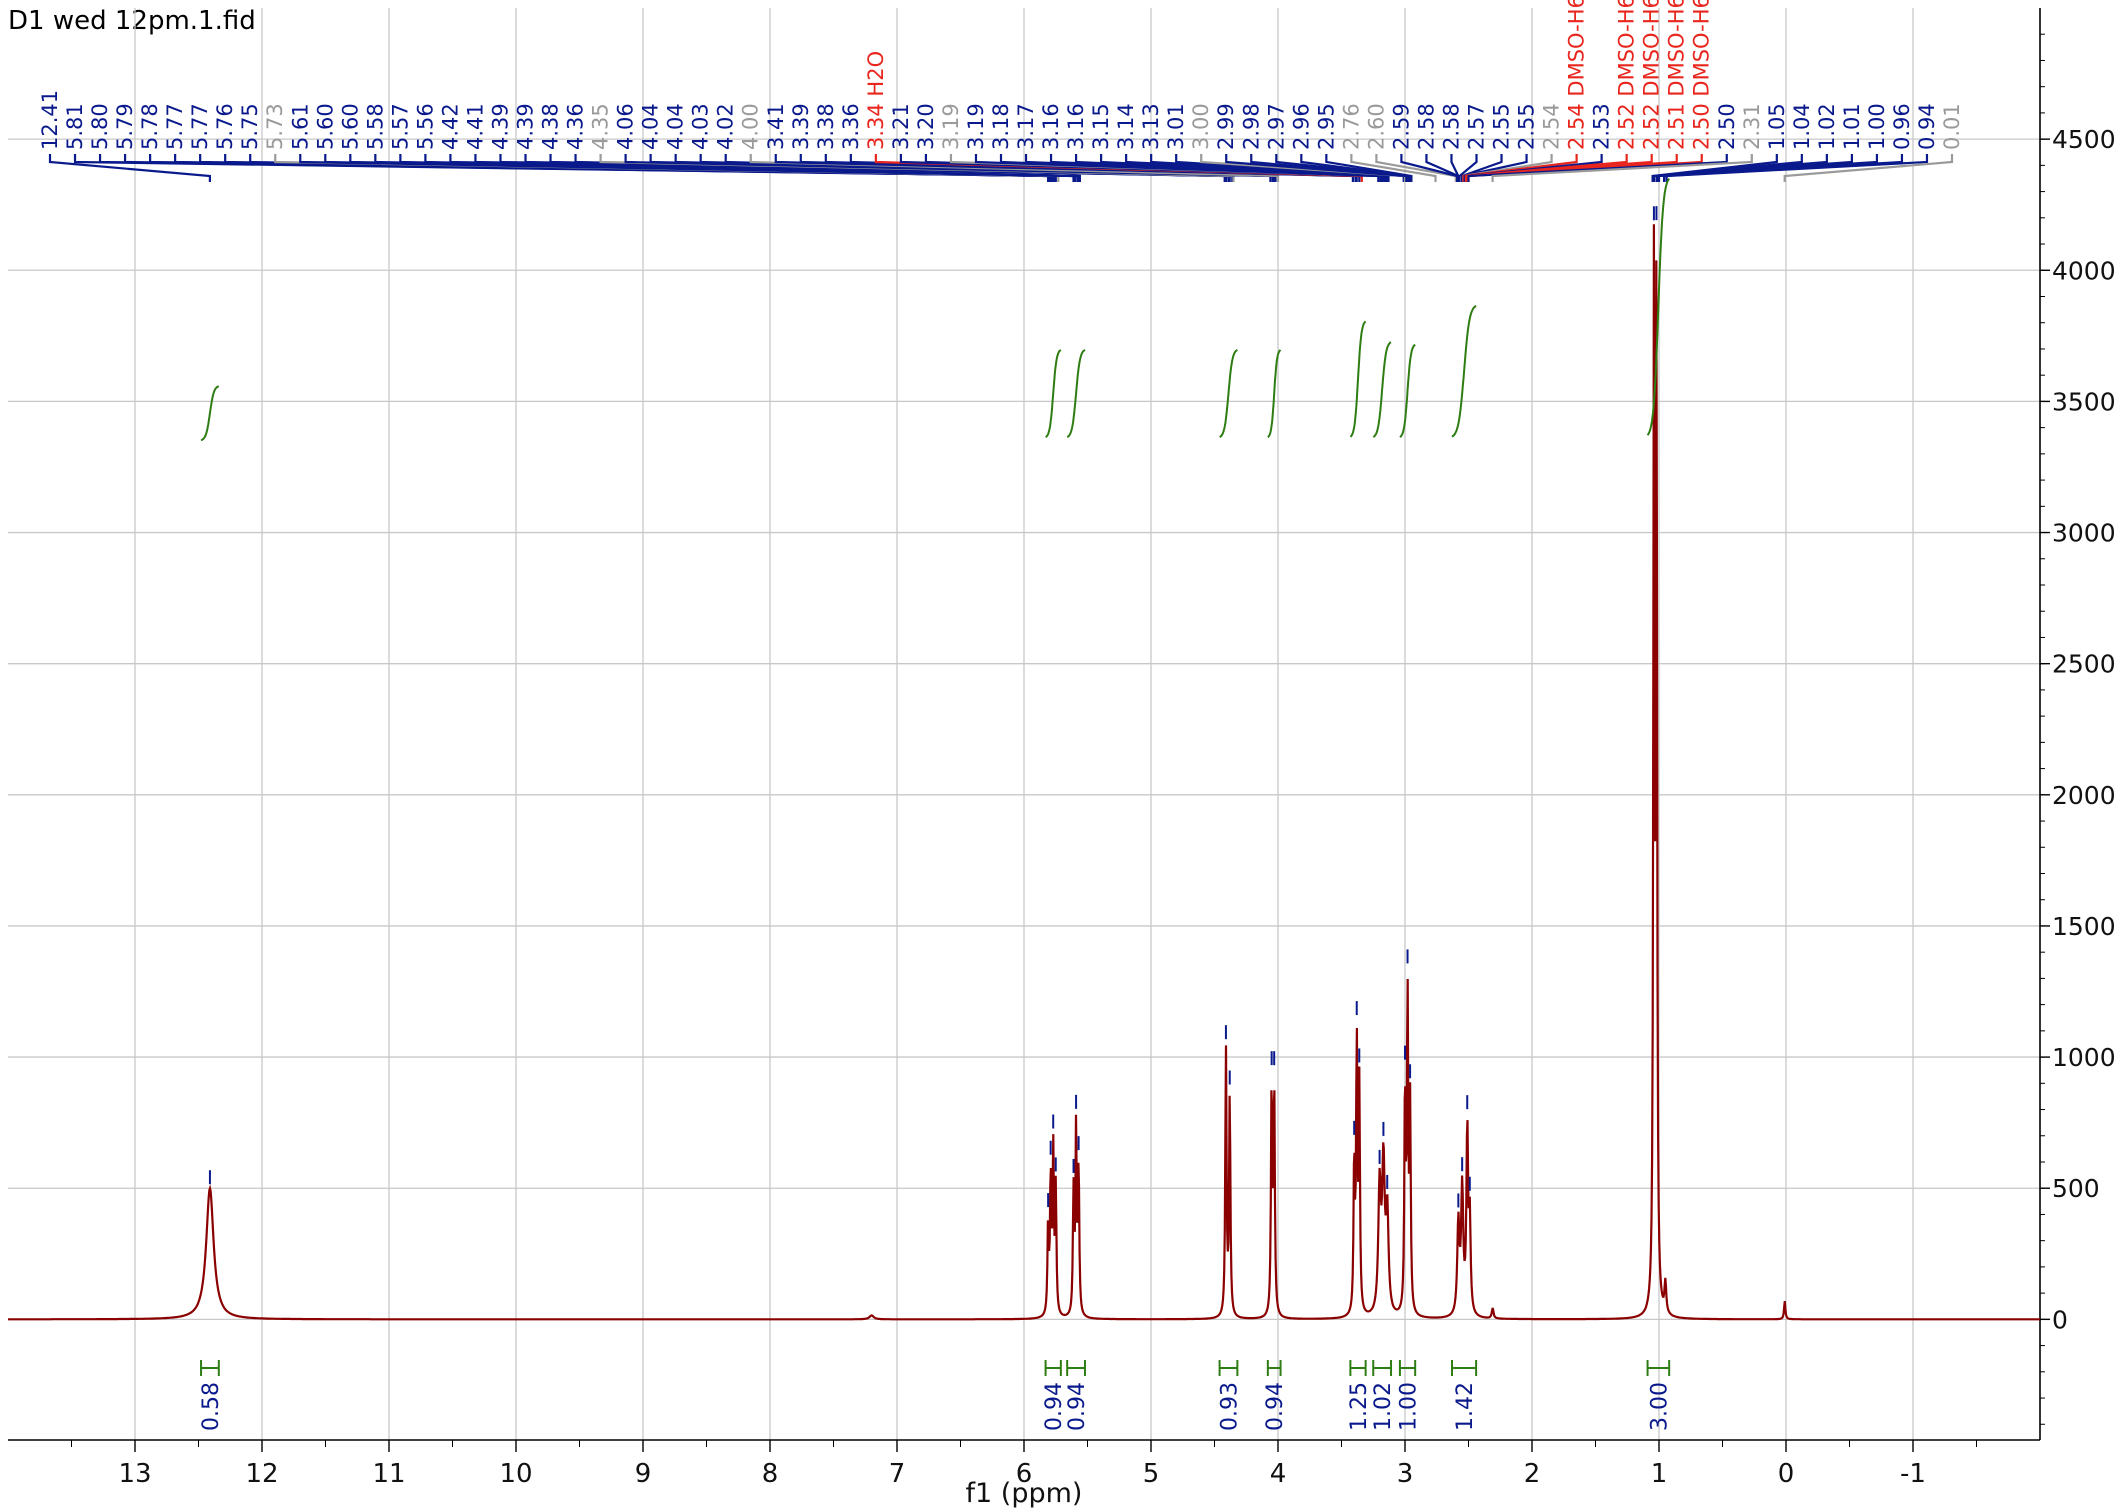 Image resolution: width=2122 pixels, height=1509 pixels. Describe the element at coordinates (826, 126) in the screenshot. I see `peak-label: 3.38` at that location.